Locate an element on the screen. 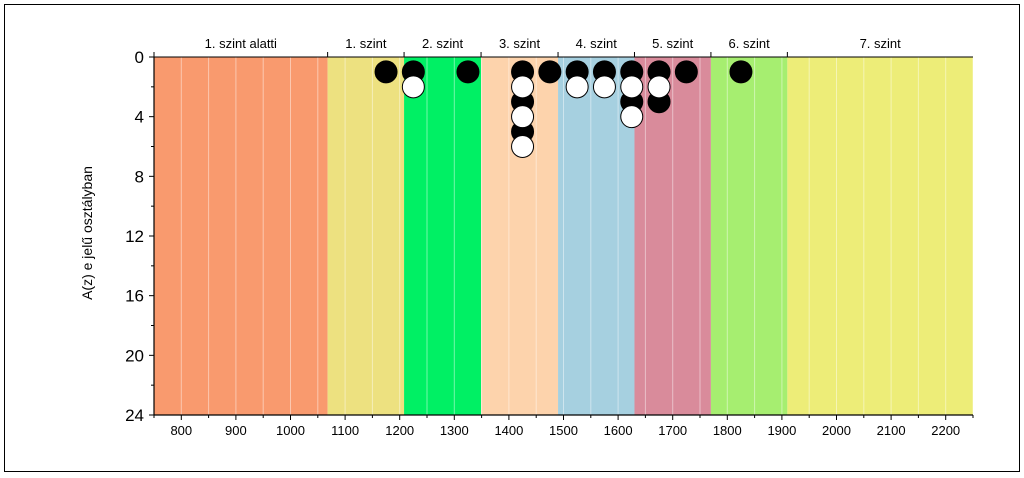  y-tick-label: 16 is located at coordinates (134, 296).